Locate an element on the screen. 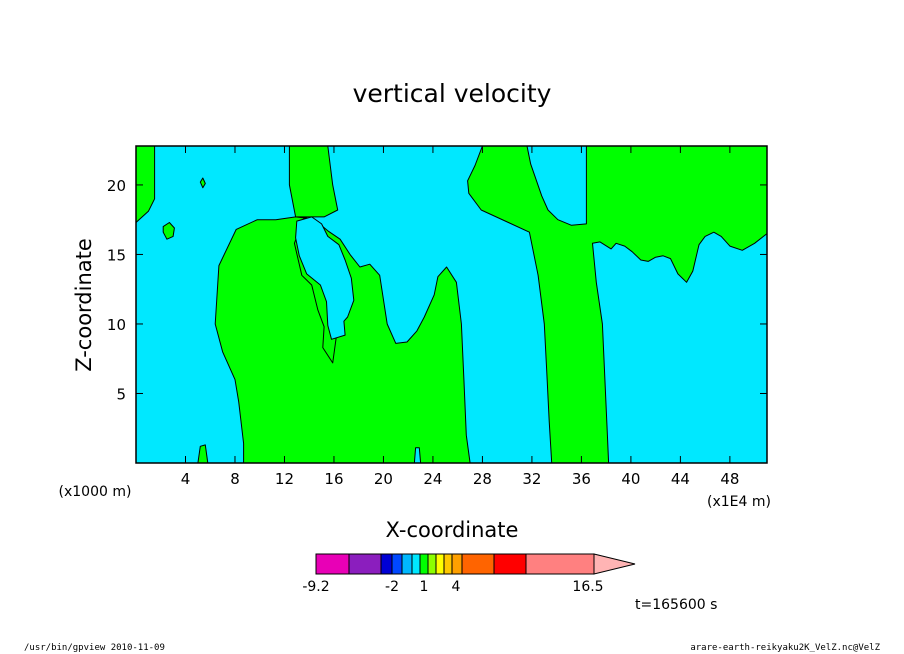 This screenshot has height=654, width=904. x-tick-label: 28 is located at coordinates (482, 479).